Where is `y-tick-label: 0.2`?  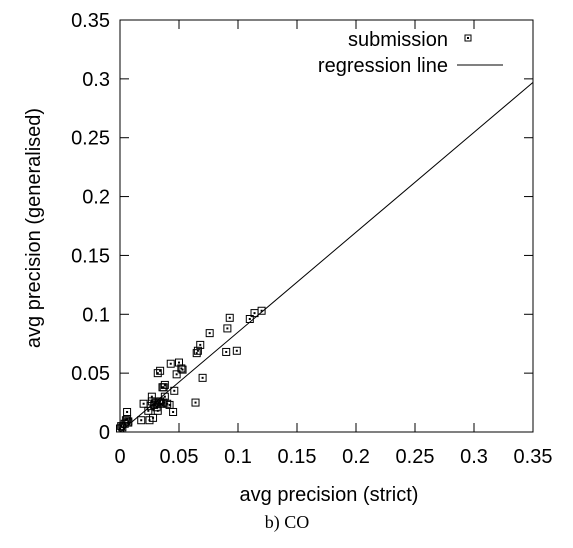
y-tick-label: 0.2 is located at coordinates (96, 198).